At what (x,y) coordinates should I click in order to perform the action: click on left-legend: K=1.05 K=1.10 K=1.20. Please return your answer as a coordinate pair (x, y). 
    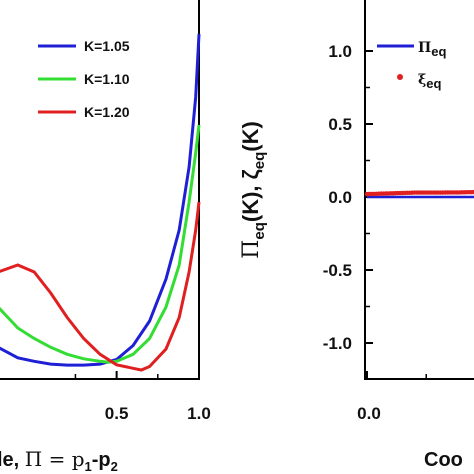
    Looking at the image, I should click on (84, 79).